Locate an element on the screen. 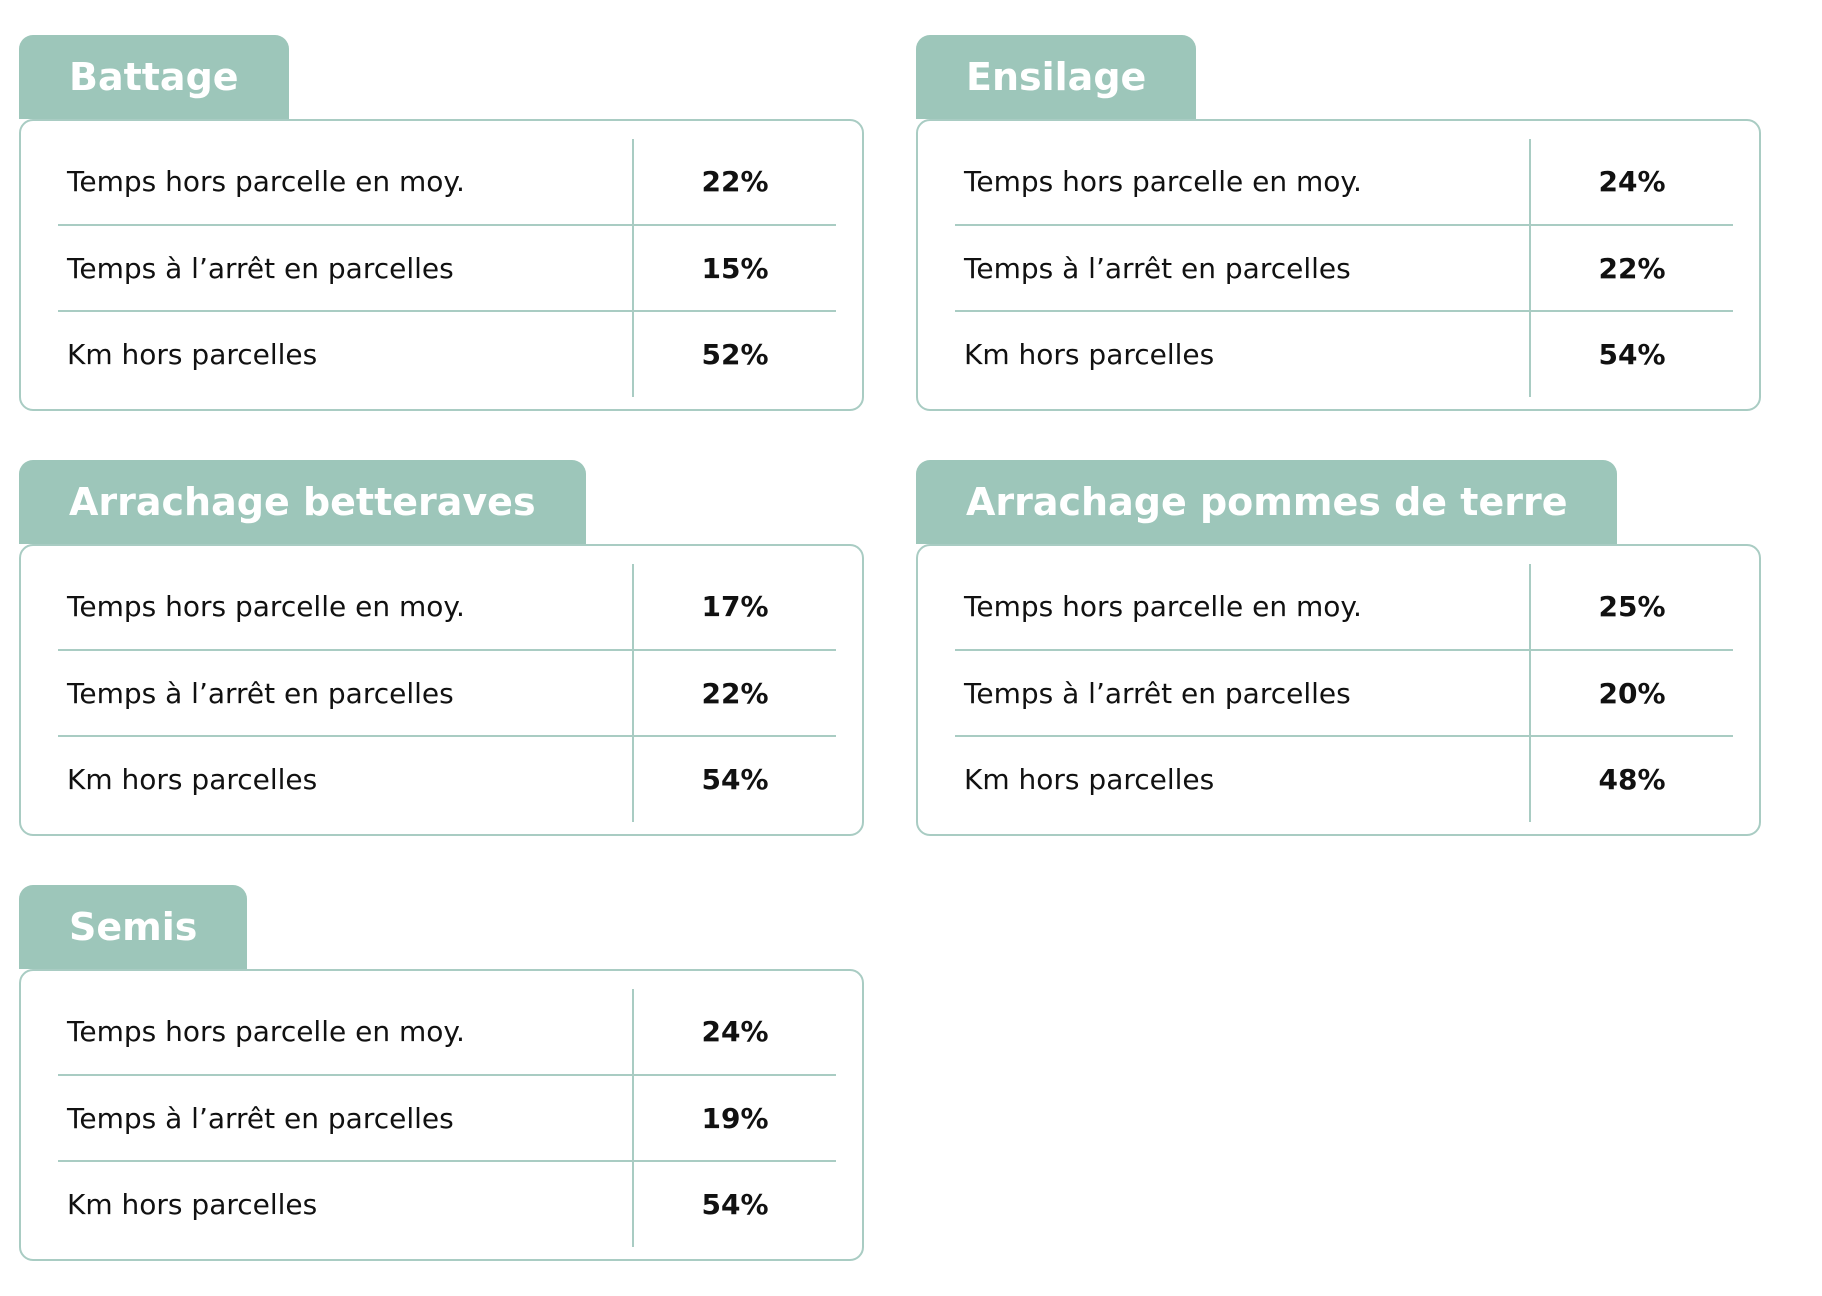 The image size is (1822, 1296). table-row: Temps à l’arrêt en parcelles 19% is located at coordinates (447, 1117).